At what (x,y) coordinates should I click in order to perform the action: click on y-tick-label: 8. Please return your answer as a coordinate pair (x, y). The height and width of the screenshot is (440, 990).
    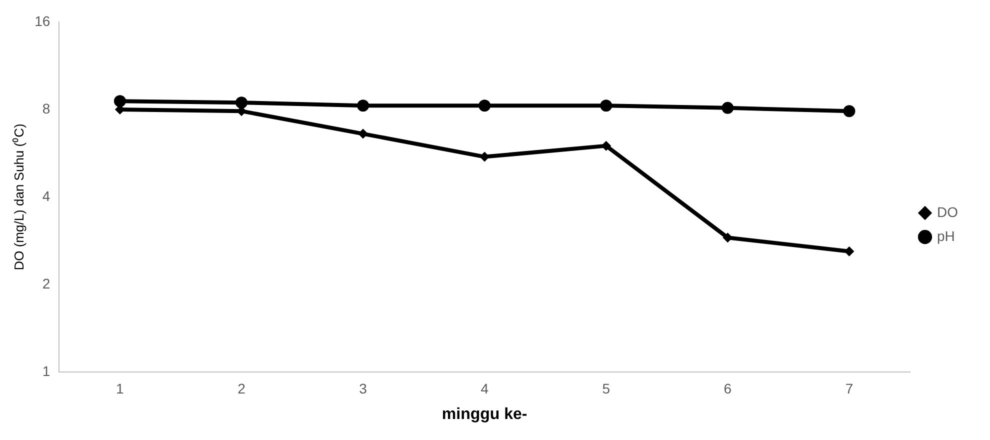
    Looking at the image, I should click on (46, 108).